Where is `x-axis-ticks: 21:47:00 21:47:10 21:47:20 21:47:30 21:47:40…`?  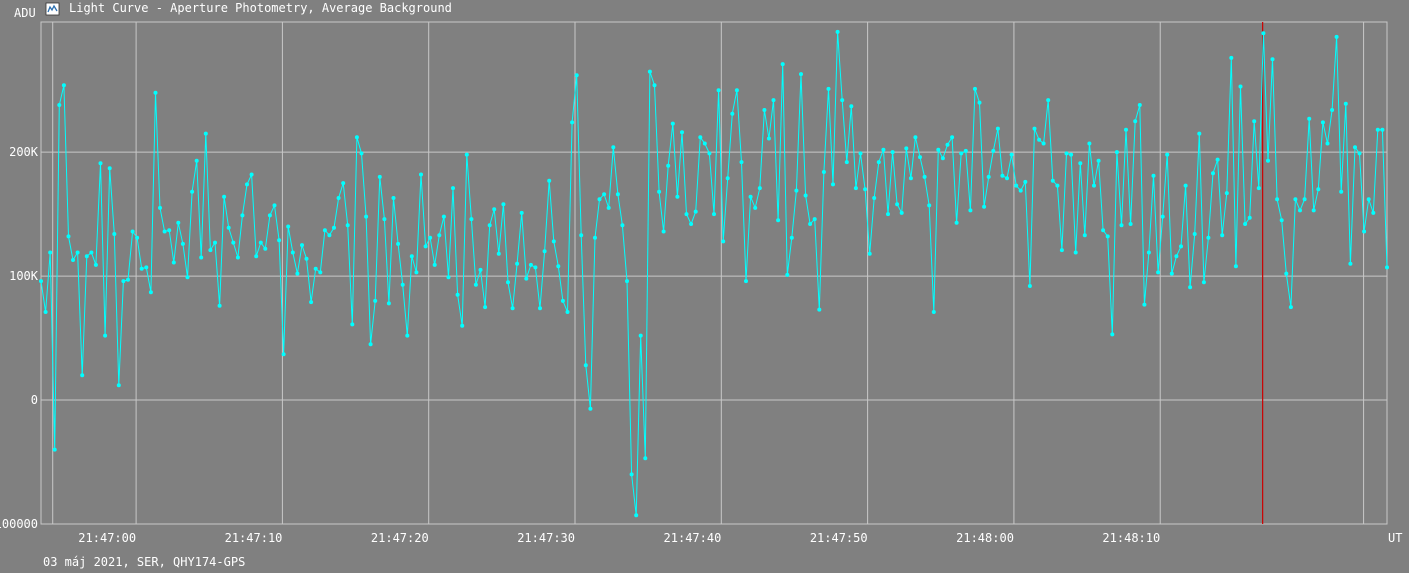 x-axis-ticks: 21:47:00 21:47:10 21:47:20 21:47:30 21:47:40… is located at coordinates (619, 538).